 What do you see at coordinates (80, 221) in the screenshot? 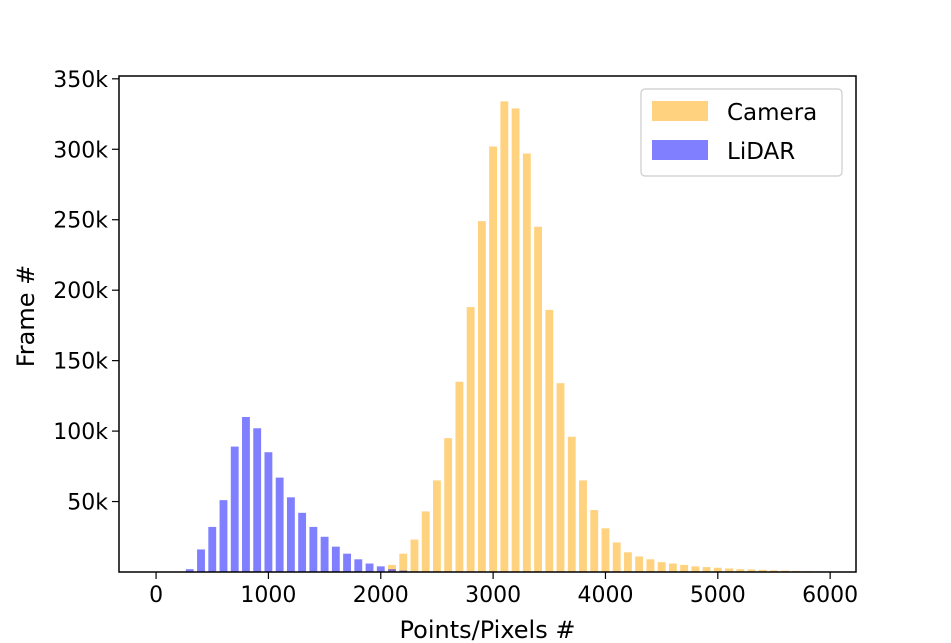
I see `y-tick-label: 250k` at bounding box center [80, 221].